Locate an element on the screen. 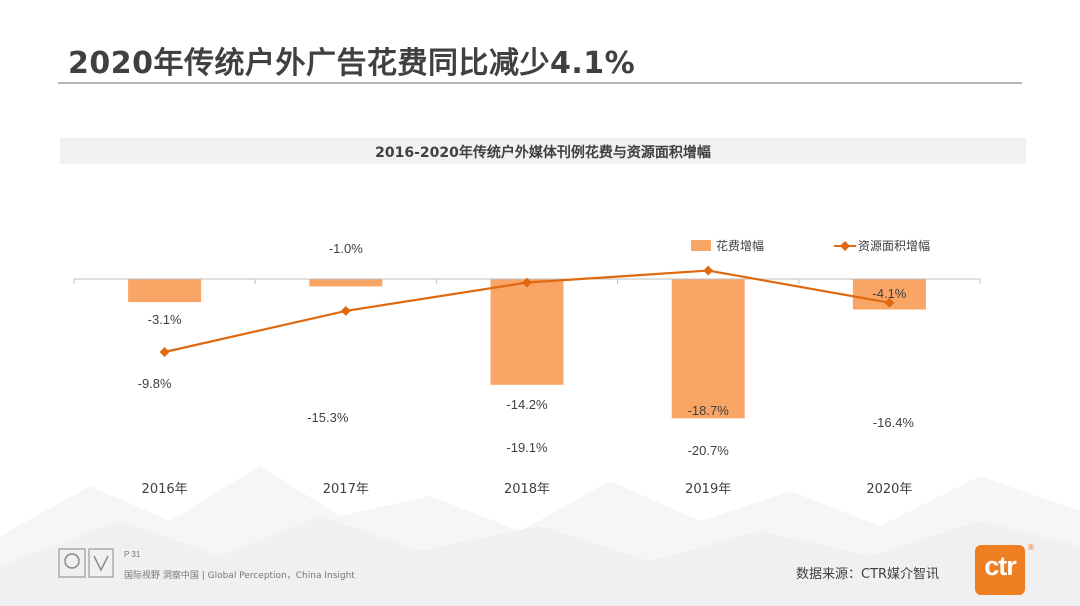 Image resolution: width=1080 pixels, height=606 pixels. legend-label-spend: 花费增幅 is located at coordinates (740, 245).